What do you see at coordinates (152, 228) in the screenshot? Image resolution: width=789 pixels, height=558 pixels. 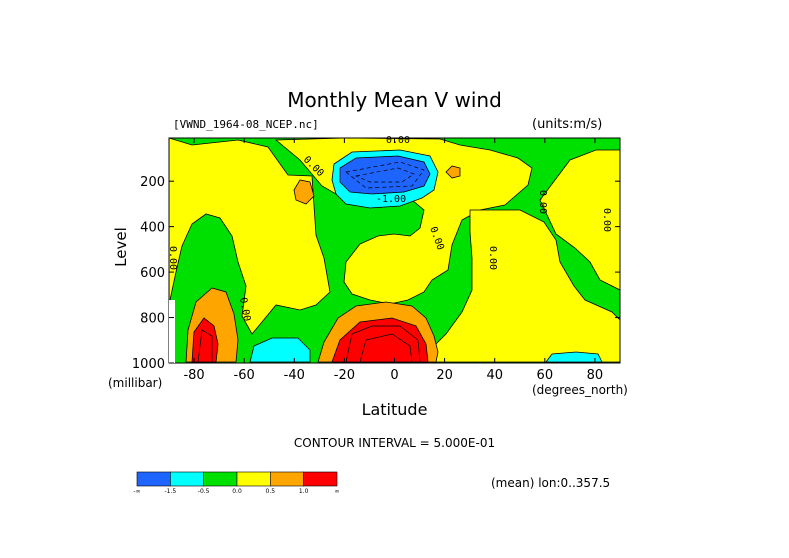 I see `y-tick-label: 400` at bounding box center [152, 228].